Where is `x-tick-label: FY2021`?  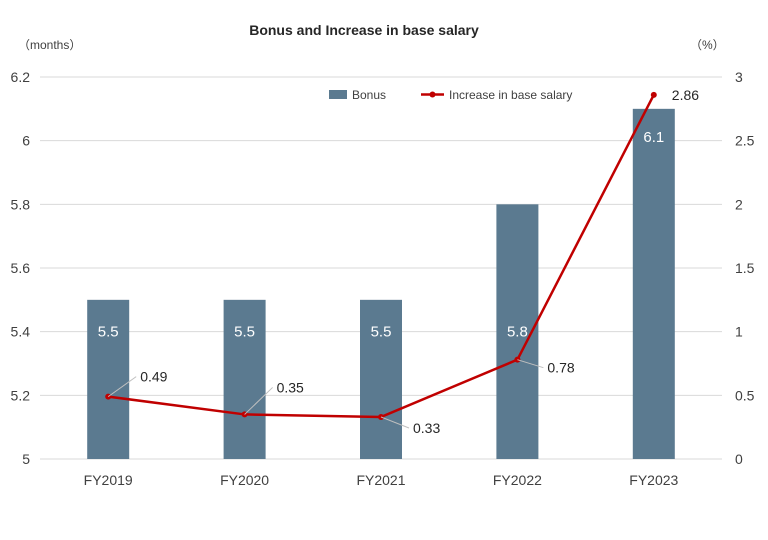
x-tick-label: FY2021 is located at coordinates (380, 480).